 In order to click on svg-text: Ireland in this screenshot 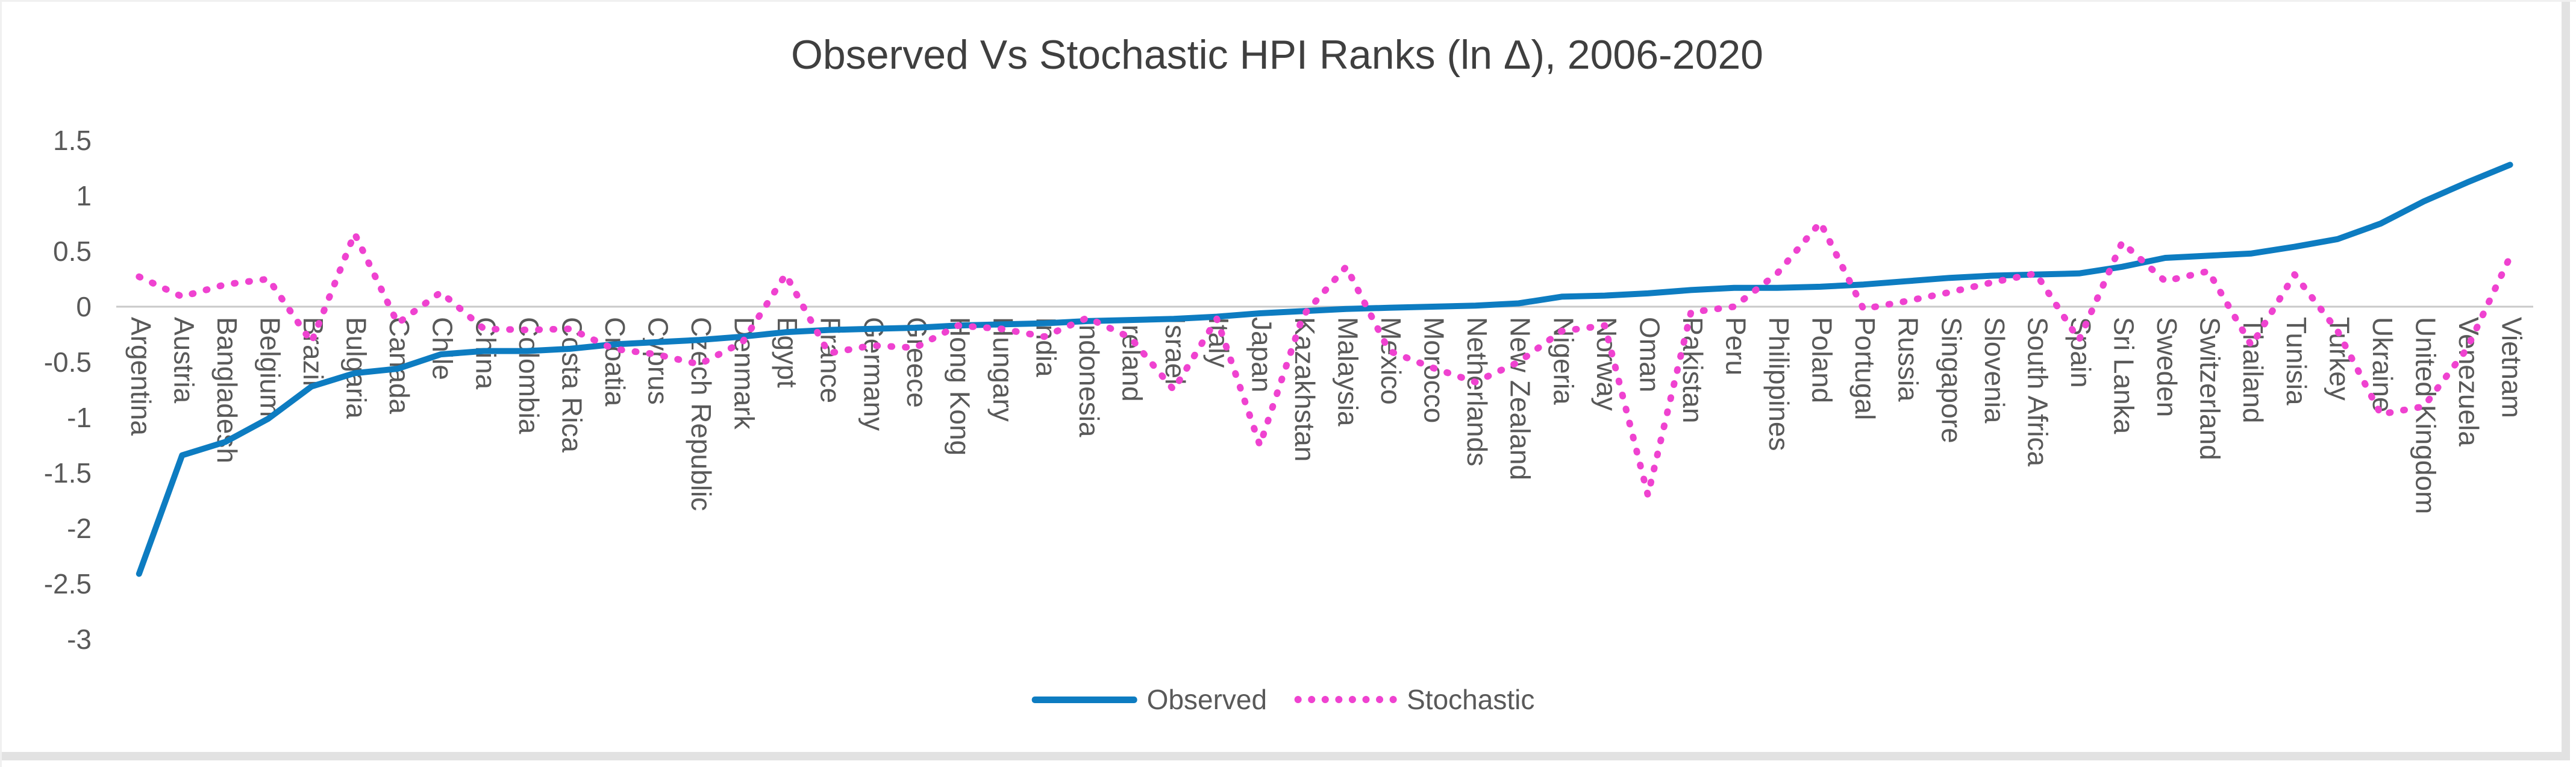, I will do `click(1133, 359)`.